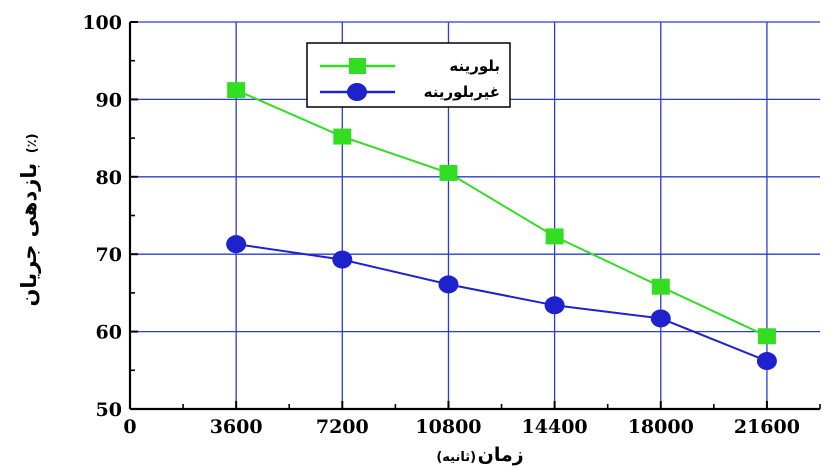 Image resolution: width=827 pixels, height=470 pixels. I want to click on x-tick-label: 14400, so click(555, 427).